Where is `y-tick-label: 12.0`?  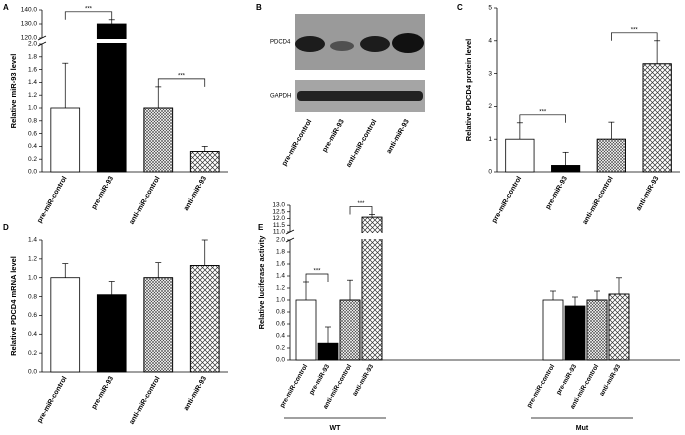 y-tick-label: 12.0 is located at coordinates (278, 218).